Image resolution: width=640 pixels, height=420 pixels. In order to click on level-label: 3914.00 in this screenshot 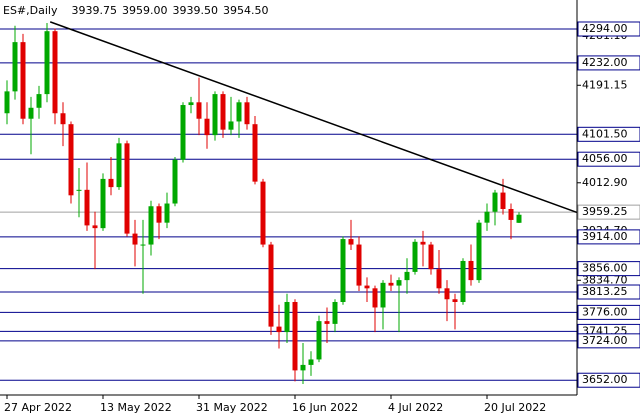, I will do `click(605, 236)`.